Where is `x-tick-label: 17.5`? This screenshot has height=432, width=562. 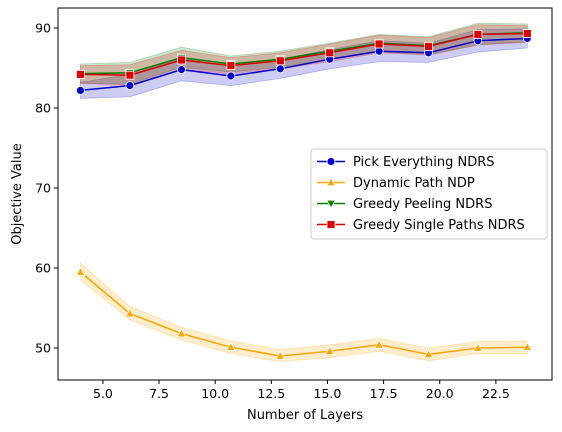
x-tick-label: 17.5 is located at coordinates (384, 393).